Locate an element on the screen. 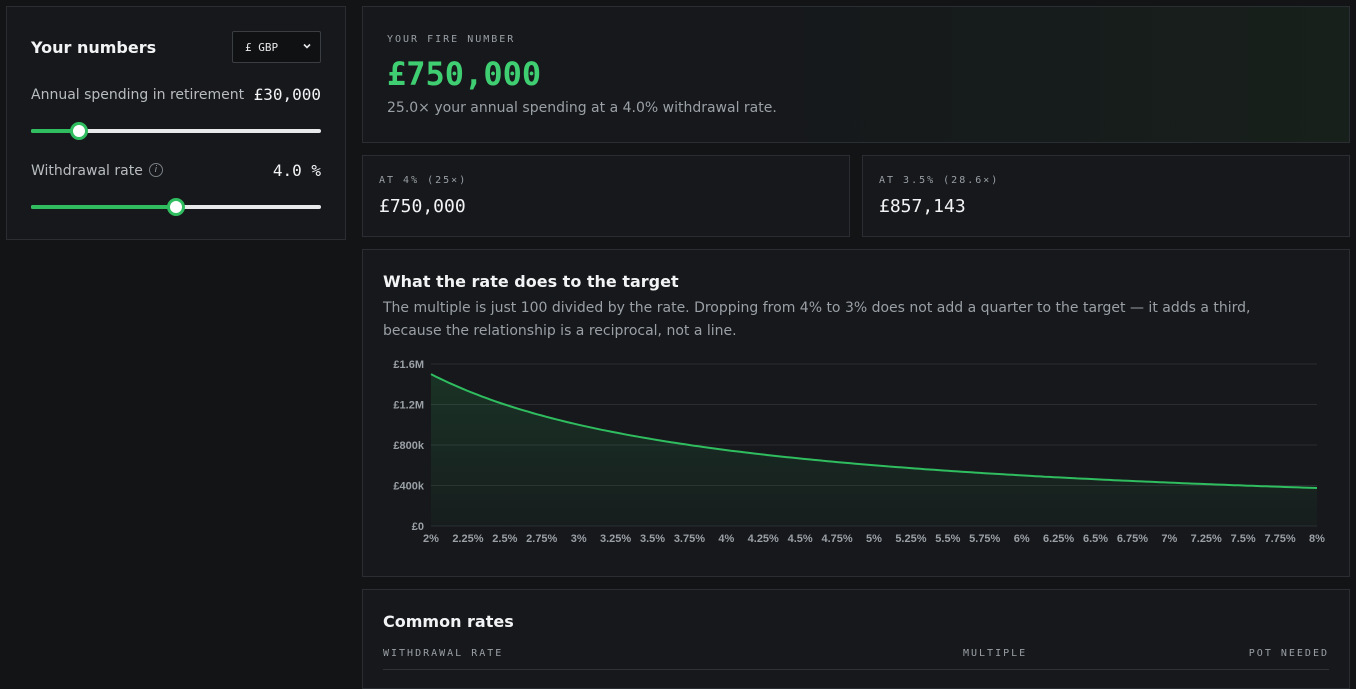 Image resolution: width=1356 pixels, height=689 pixels. x-tick-label: 3.5% is located at coordinates (652, 539).